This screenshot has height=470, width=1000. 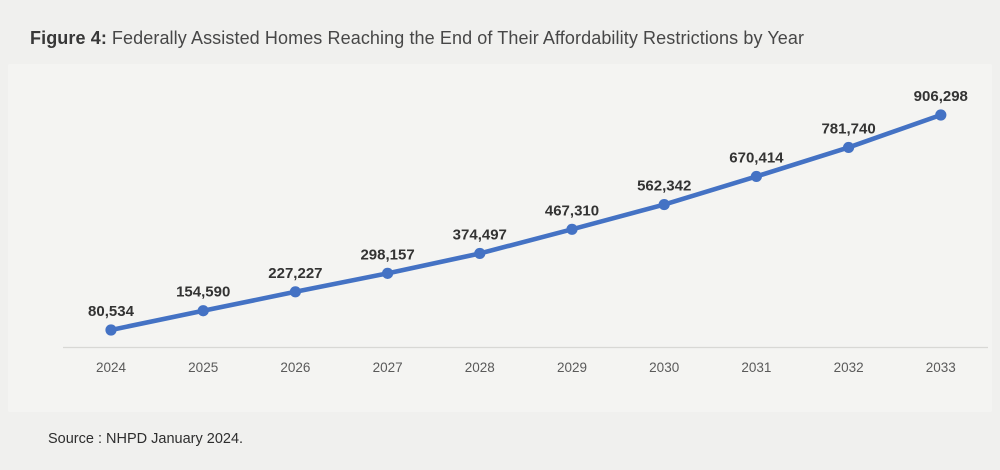 I want to click on x-axis-tick-2033: 2033, so click(x=941, y=367).